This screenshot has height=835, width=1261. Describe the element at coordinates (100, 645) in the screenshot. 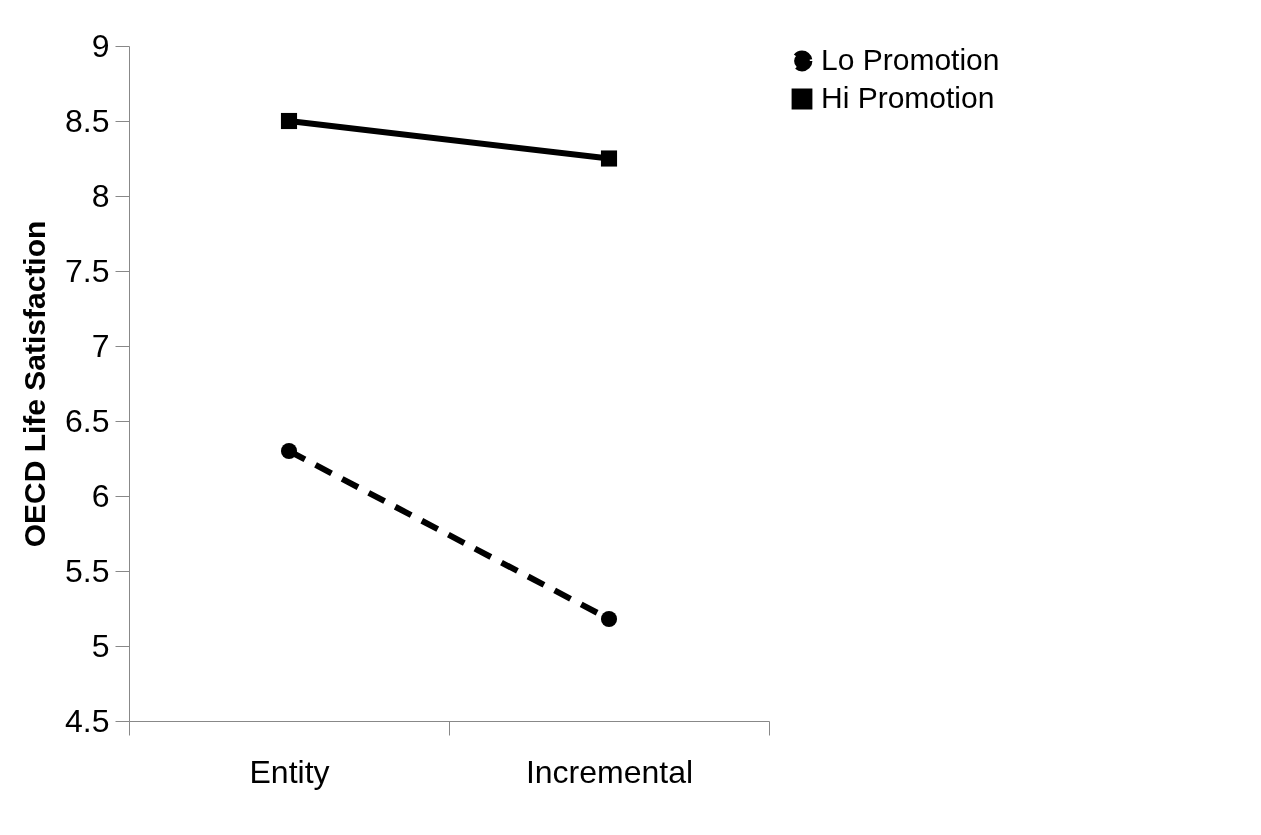

I see `y-tick-label: 5` at that location.